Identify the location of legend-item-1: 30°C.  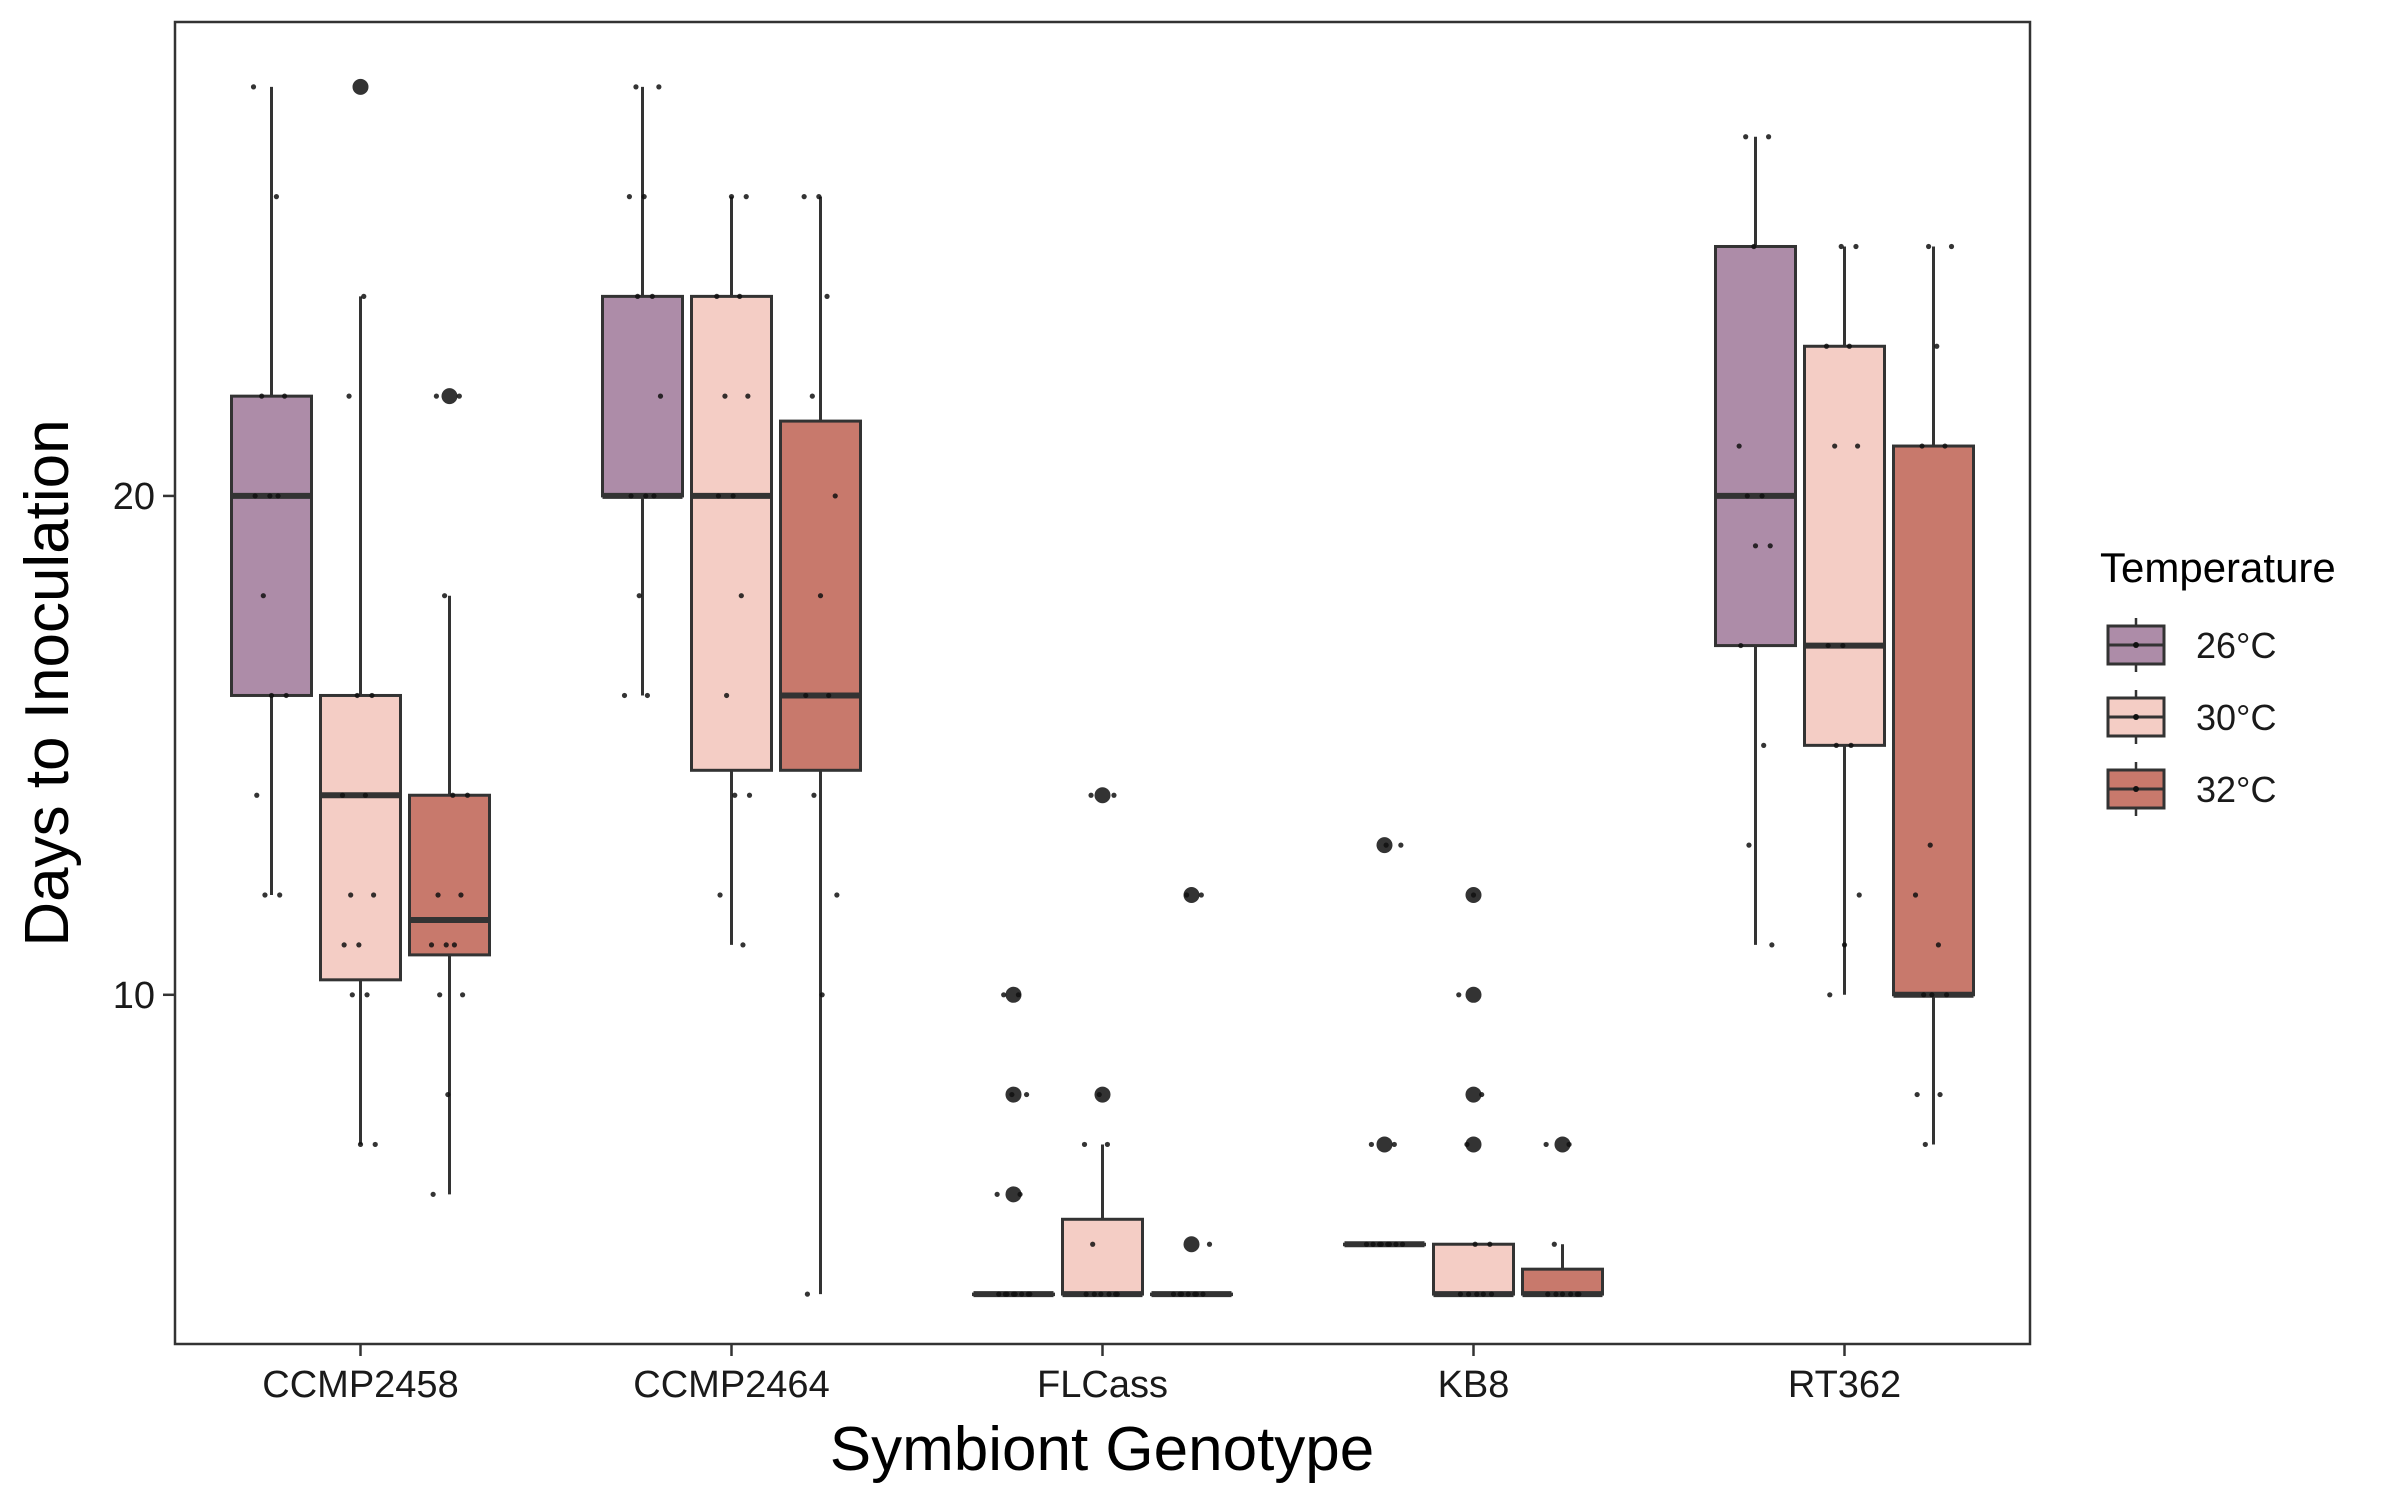
(2191, 717).